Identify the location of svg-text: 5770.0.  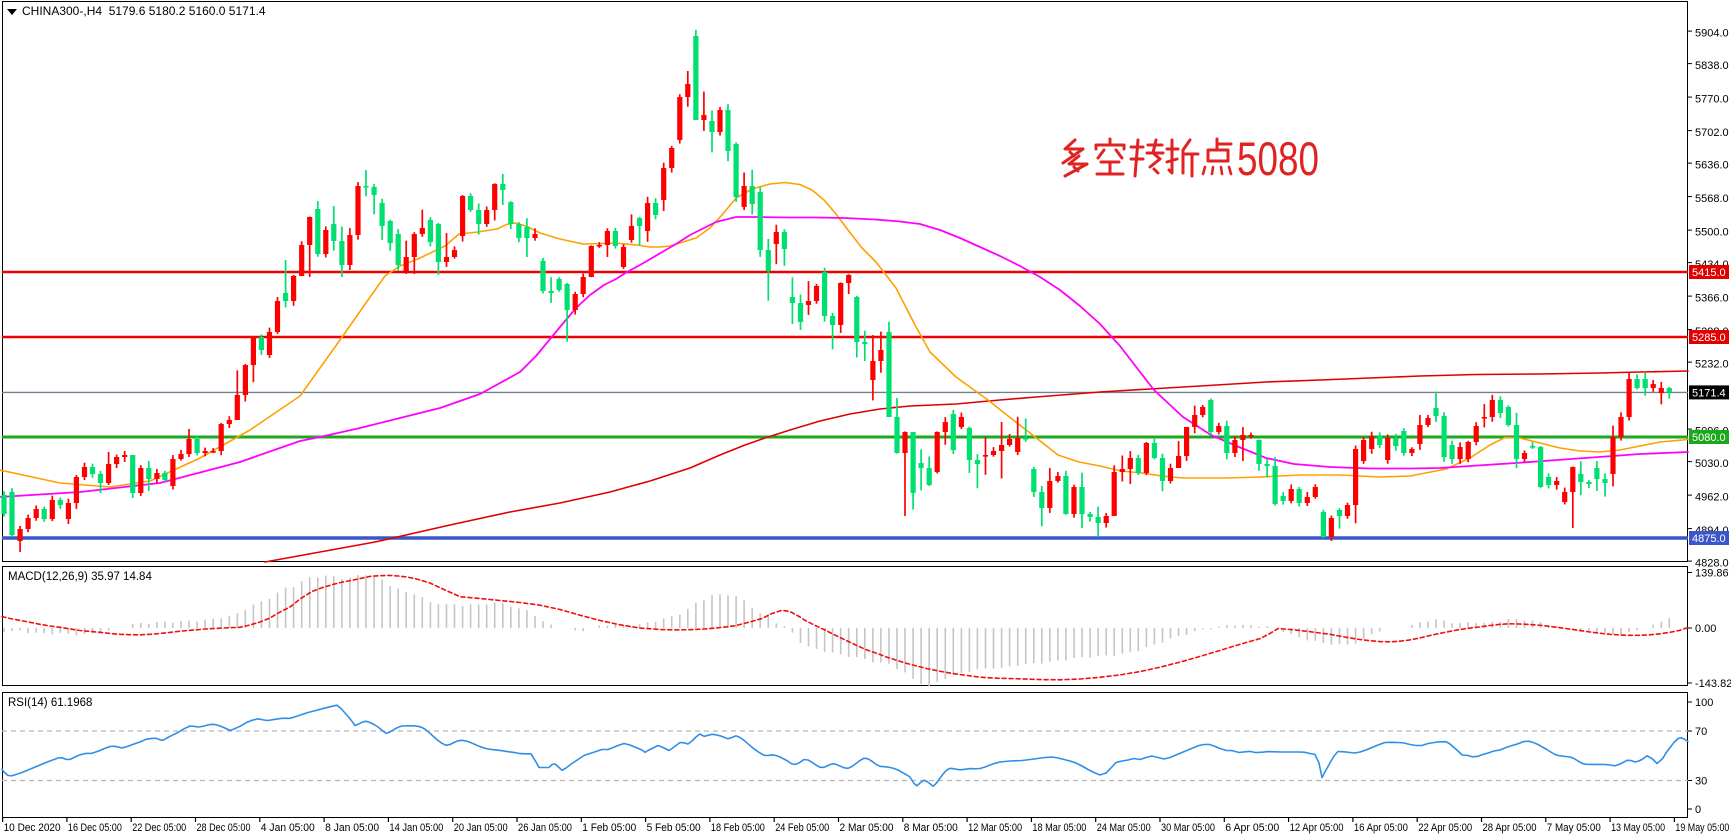
(1712, 100).